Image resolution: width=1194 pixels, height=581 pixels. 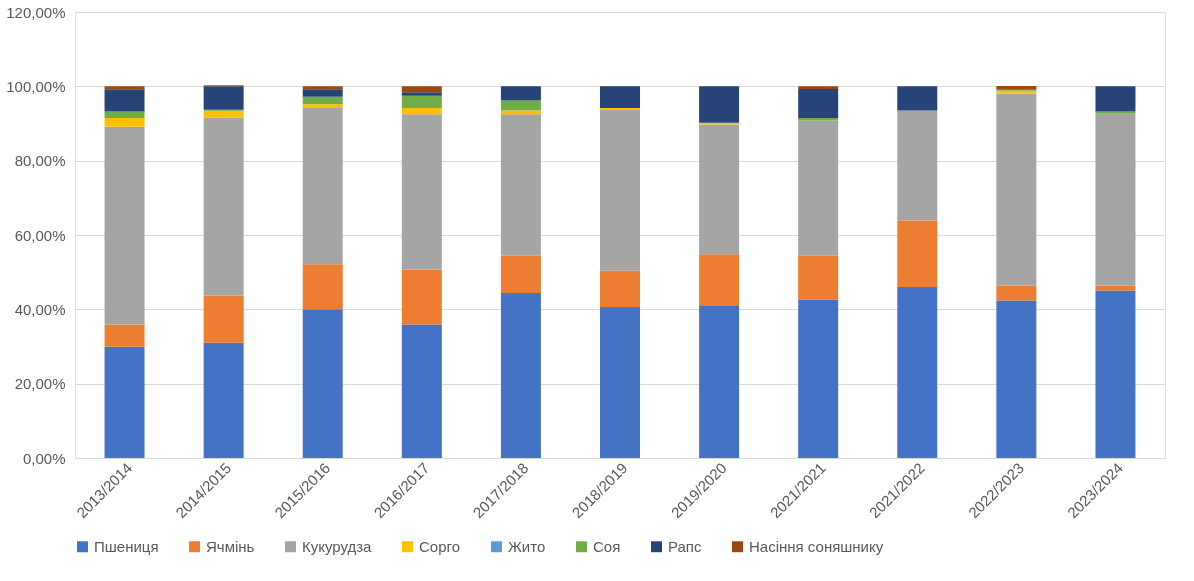 I want to click on y-tick-label: 120,00%, so click(x=36, y=12).